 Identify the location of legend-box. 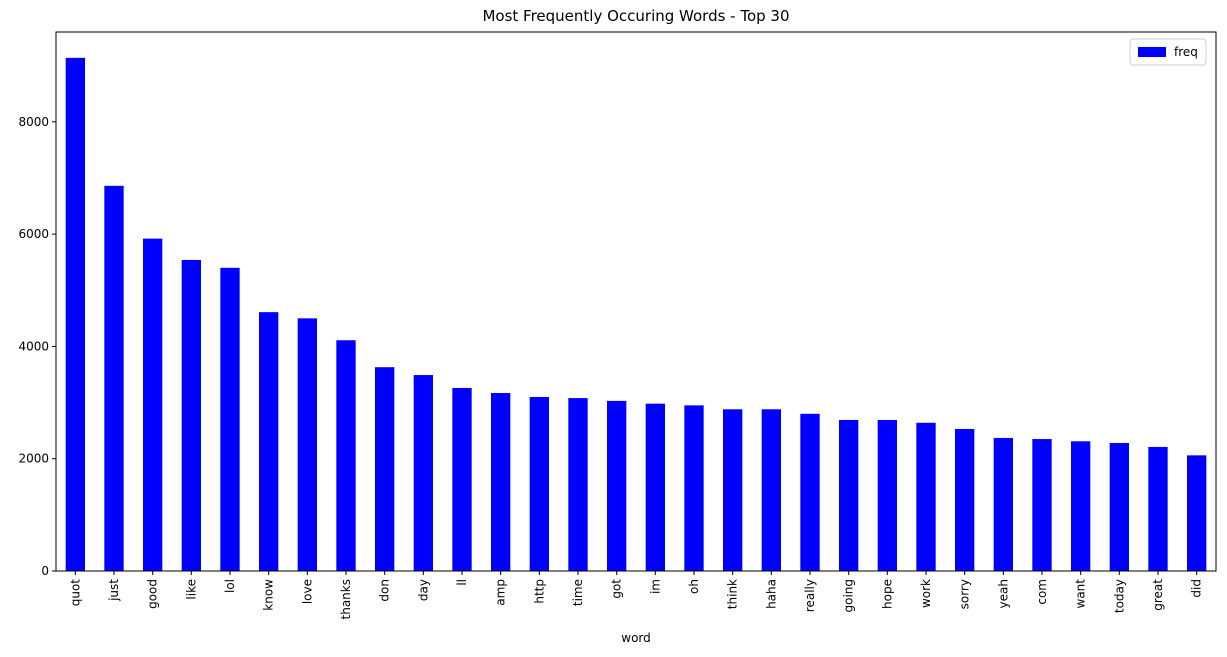
(1168, 52).